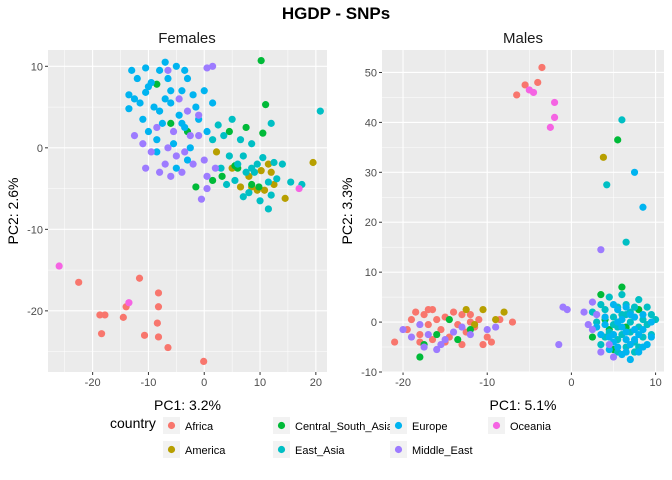 The width and height of the screenshot is (672, 480). I want to click on y-axis-label: PC2: 3.3%, so click(347, 211).